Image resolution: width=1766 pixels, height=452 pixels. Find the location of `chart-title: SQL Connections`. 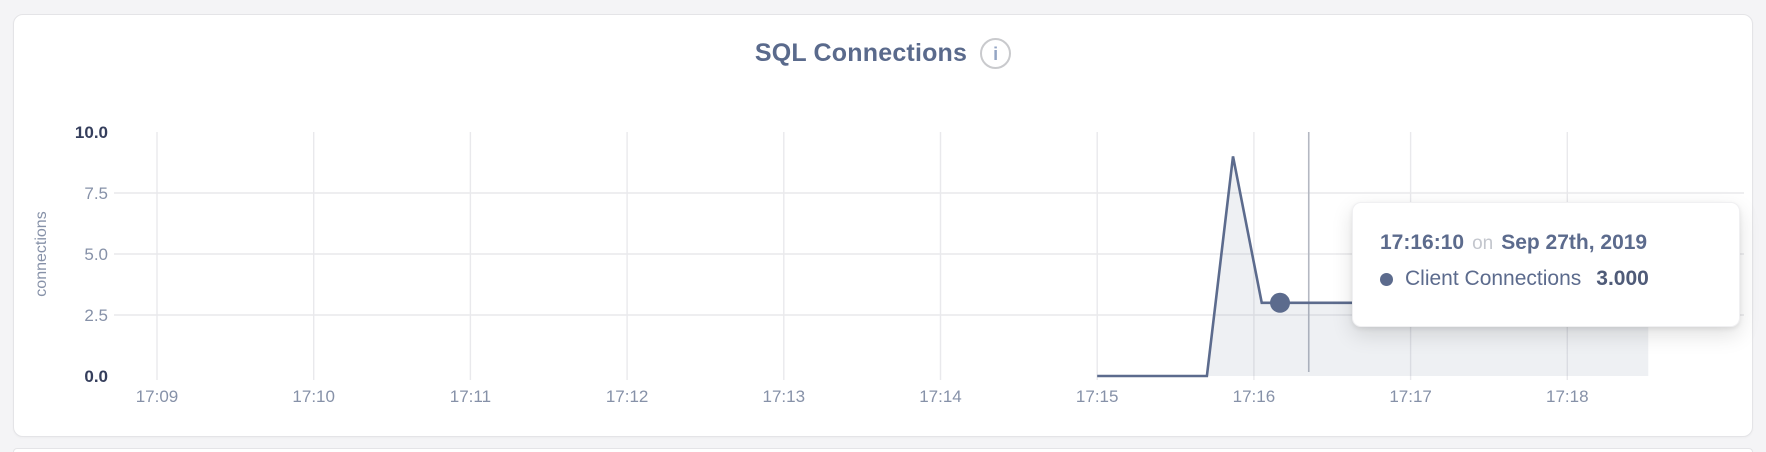

chart-title: SQL Connections is located at coordinates (861, 53).